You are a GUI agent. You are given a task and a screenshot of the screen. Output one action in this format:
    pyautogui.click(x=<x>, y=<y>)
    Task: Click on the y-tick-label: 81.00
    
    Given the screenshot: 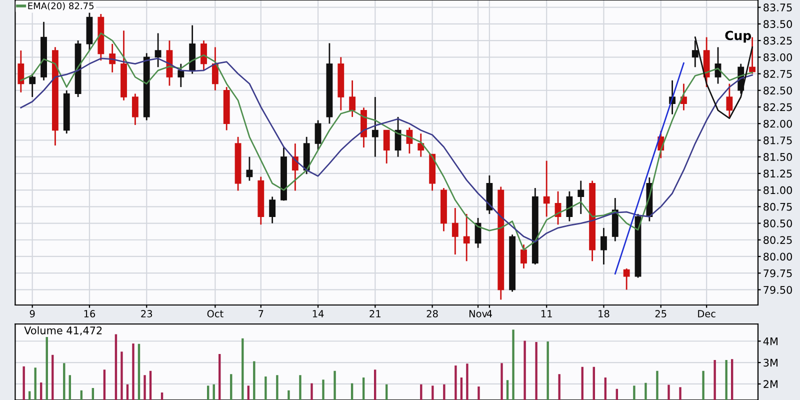 What is the action you would take?
    pyautogui.click(x=778, y=190)
    